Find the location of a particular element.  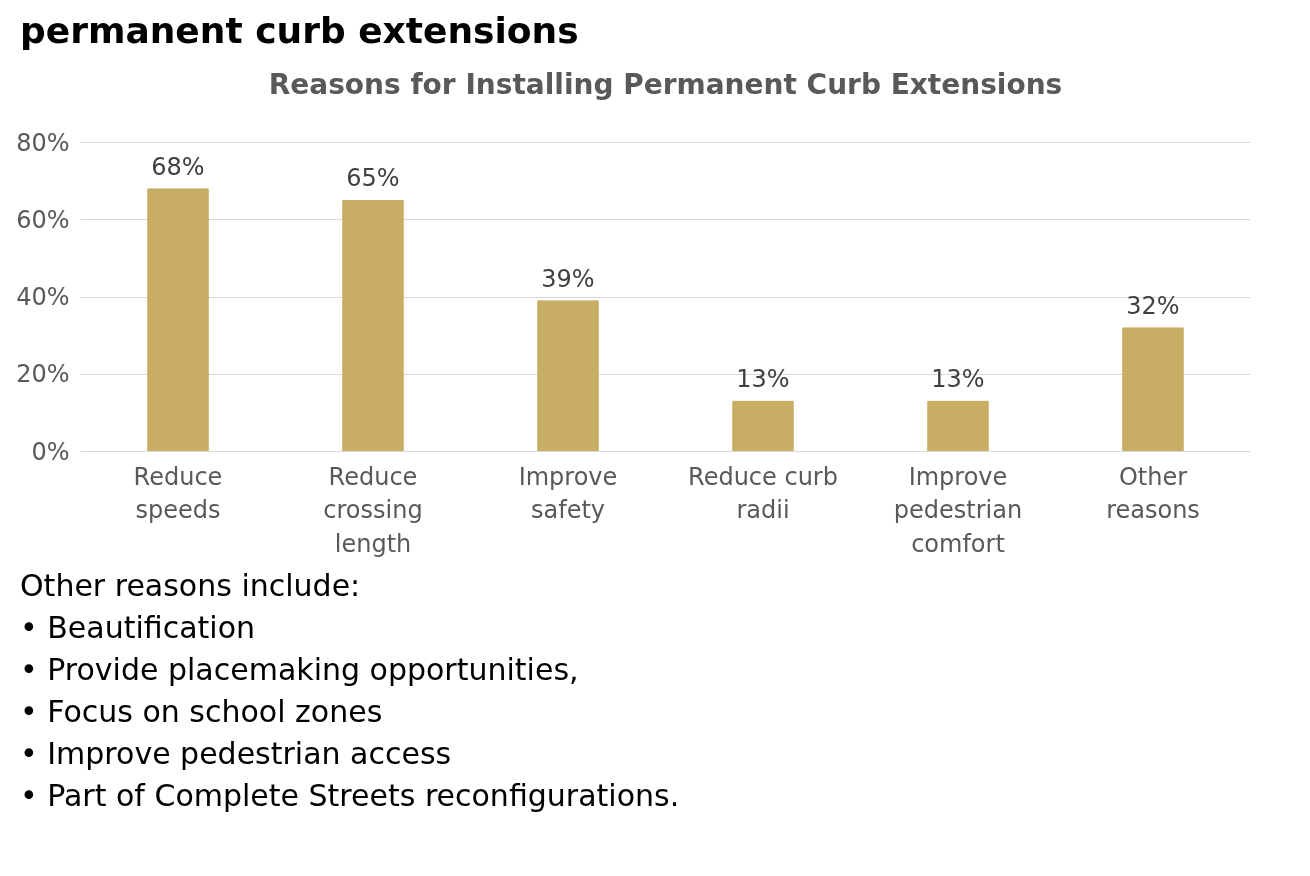

data-label: 39% is located at coordinates (568, 278).